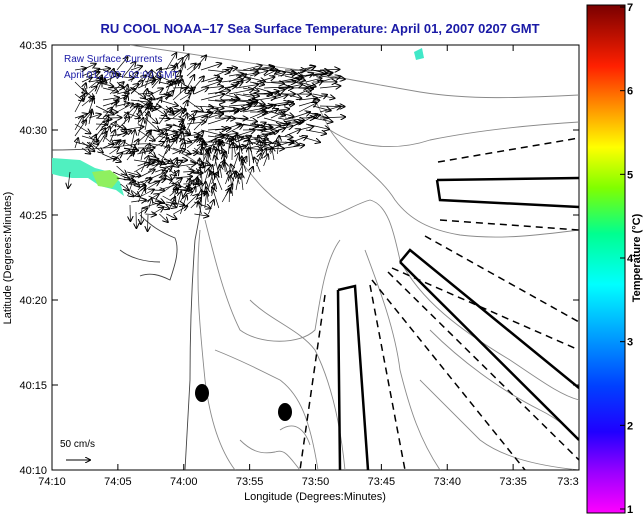 This screenshot has height=518, width=644. What do you see at coordinates (630, 259) in the screenshot?
I see `colorbar-tick-label: 4` at bounding box center [630, 259].